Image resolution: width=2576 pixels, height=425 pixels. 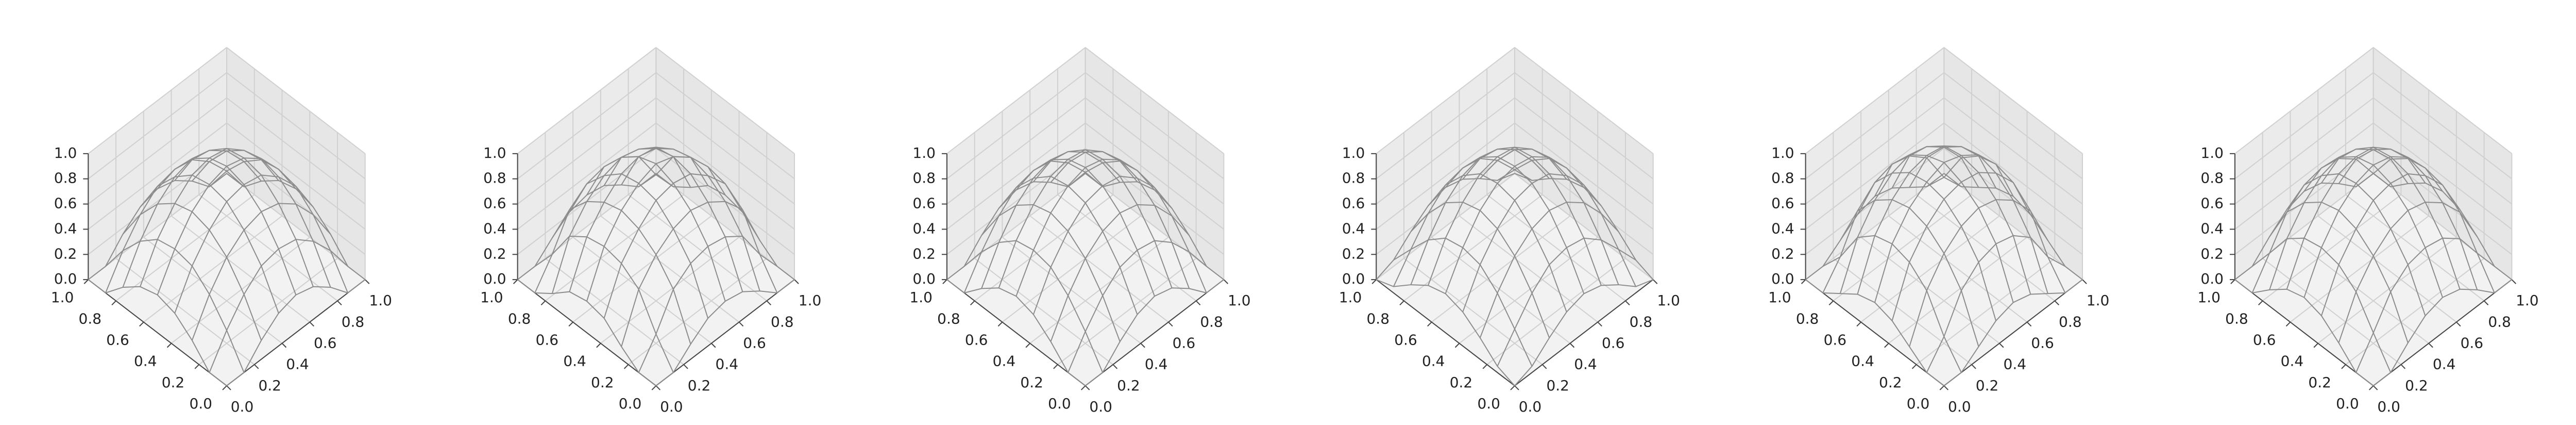 I want to click on y-tick-label: 0.4, so click(x=1433, y=362).